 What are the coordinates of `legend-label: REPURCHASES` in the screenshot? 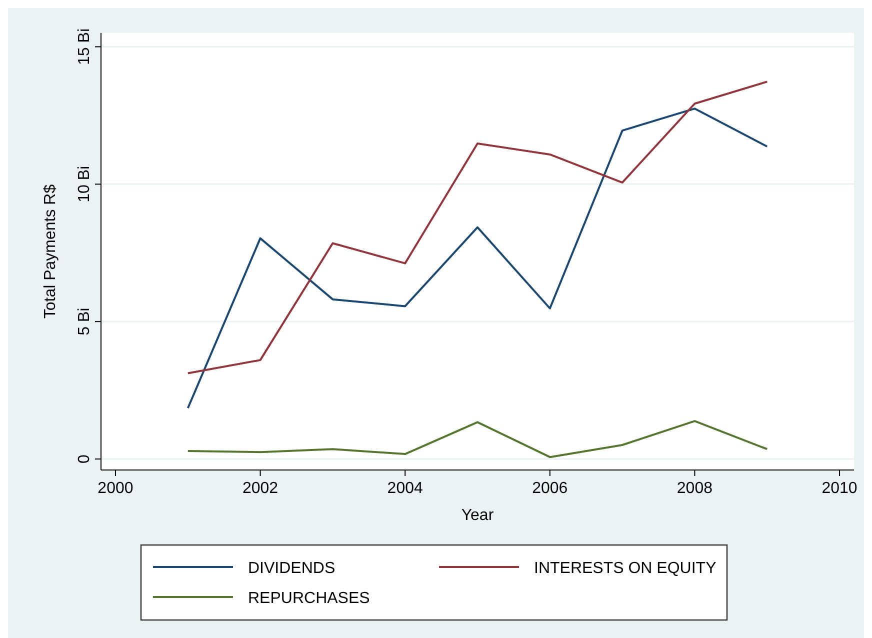 It's located at (309, 598).